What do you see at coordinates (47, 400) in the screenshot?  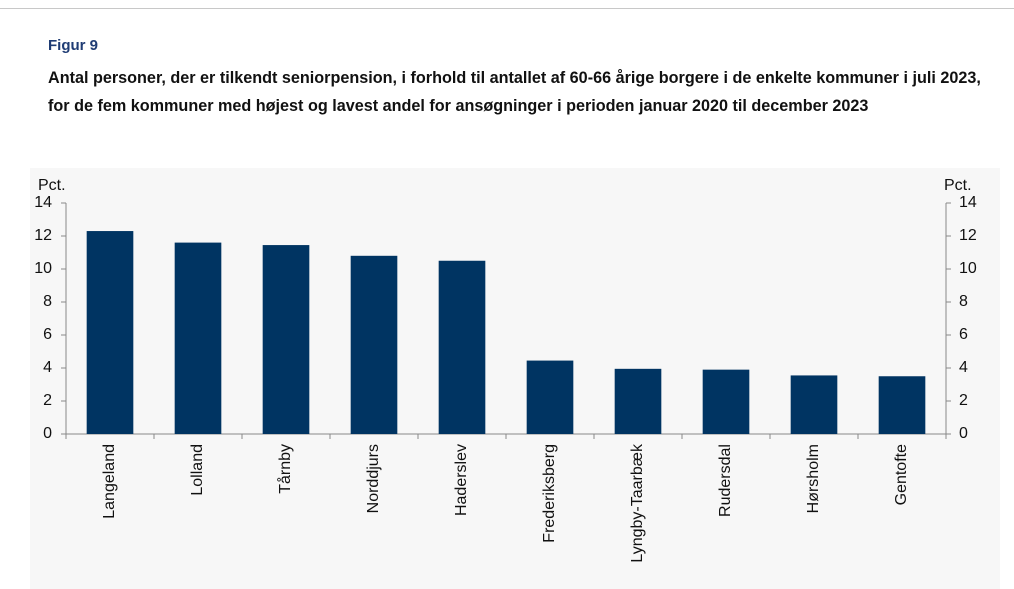 I see `y-tick-label: 2` at bounding box center [47, 400].